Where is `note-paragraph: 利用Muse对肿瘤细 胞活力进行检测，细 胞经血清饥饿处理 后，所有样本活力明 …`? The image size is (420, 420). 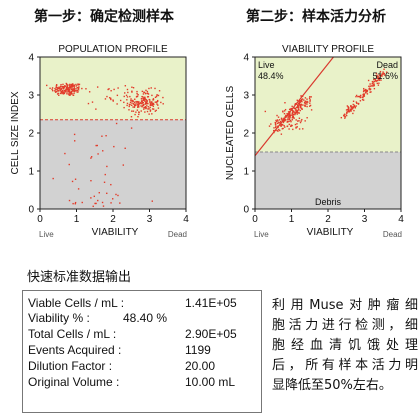 note-paragraph: 利用Muse对肿瘤细 胞活力进行检测，细 胞经血清饥饿处理 后，所有样本活力明 … is located at coordinates (345, 346).